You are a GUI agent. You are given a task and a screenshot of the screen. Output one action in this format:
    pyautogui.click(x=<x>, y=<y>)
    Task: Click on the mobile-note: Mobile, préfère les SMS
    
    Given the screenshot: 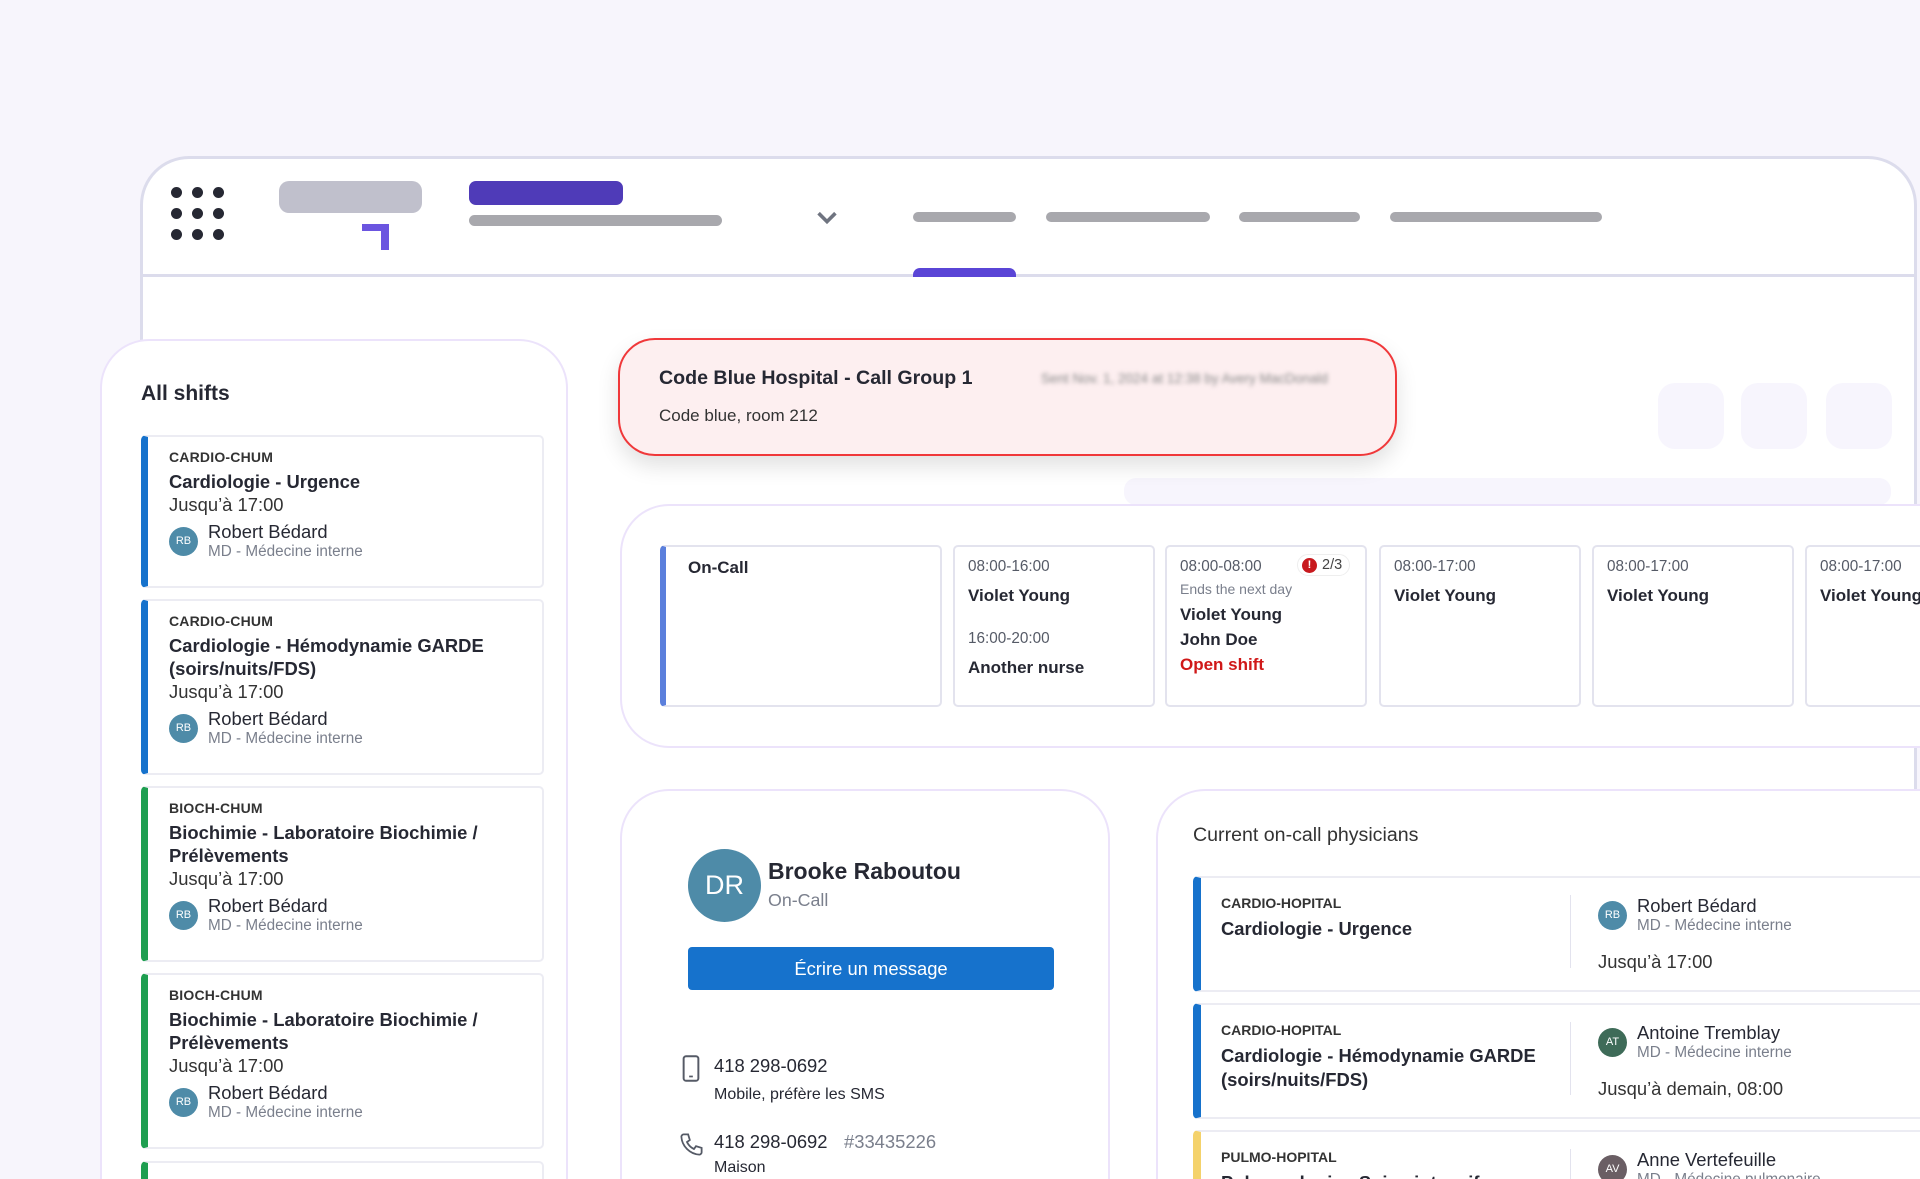 What is the action you would take?
    pyautogui.click(x=799, y=1094)
    